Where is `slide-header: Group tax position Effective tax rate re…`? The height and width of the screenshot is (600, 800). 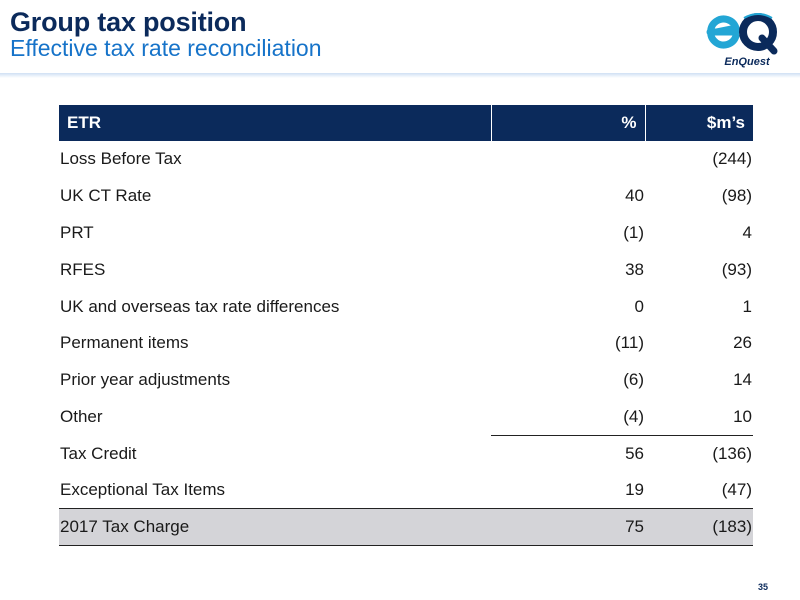
slide-header: Group tax position Effective tax rate re… is located at coordinates (400, 39).